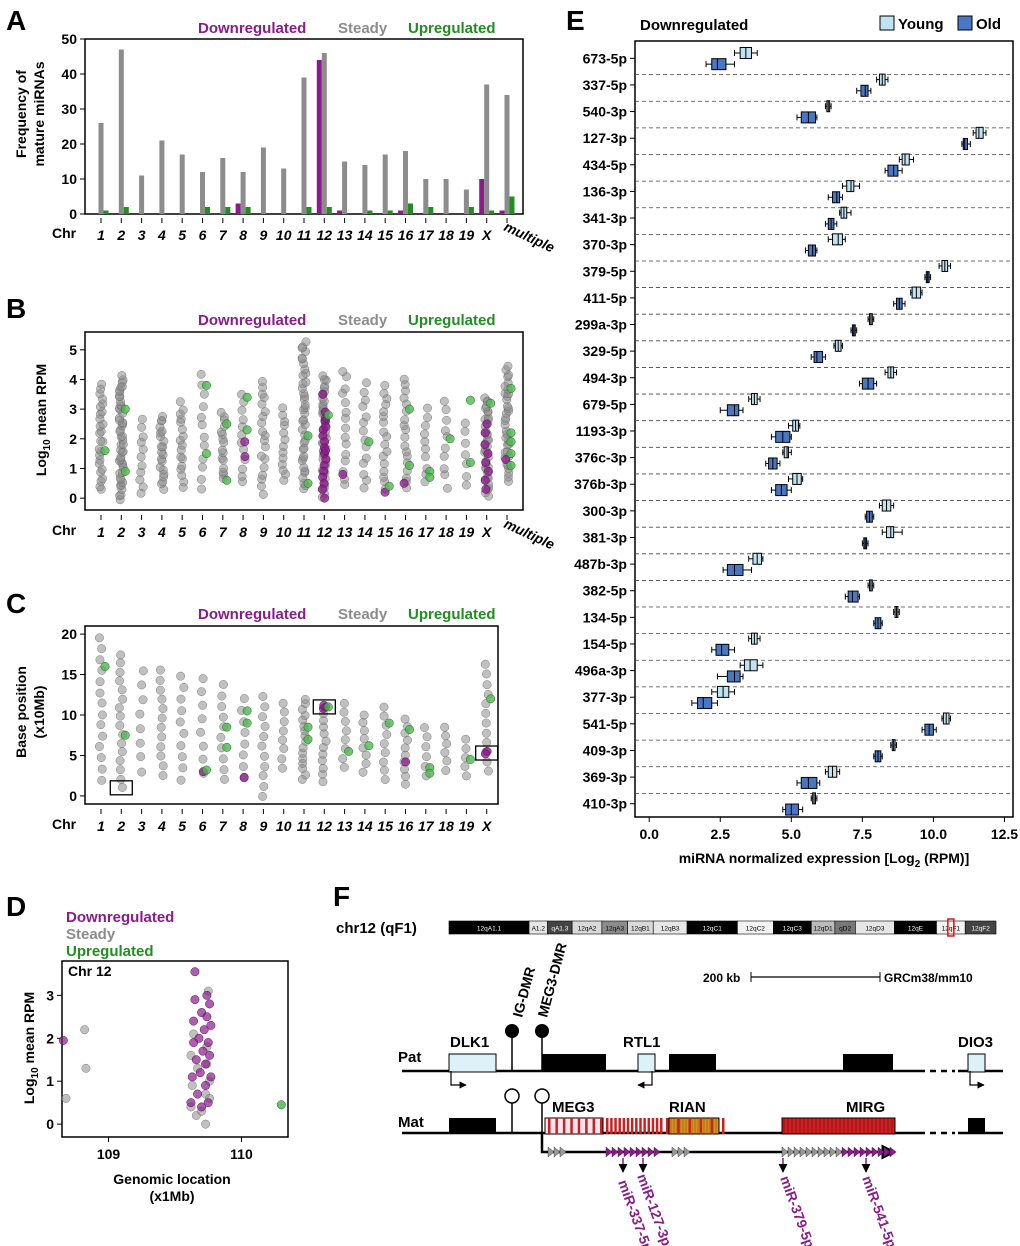 The image size is (1020, 1246). Describe the element at coordinates (426, 235) in the screenshot. I see `panel-a-xtick-label: 17` at that location.